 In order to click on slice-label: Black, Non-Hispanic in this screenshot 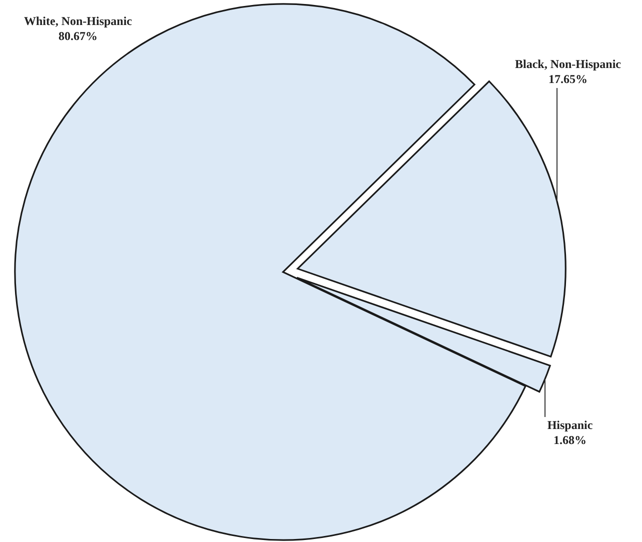, I will do `click(568, 64)`.